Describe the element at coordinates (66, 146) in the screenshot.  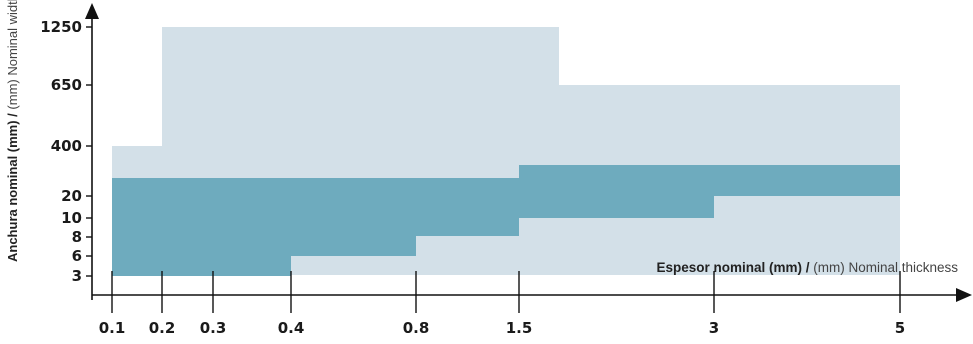
I see `y-tick-label-400: 400` at that location.